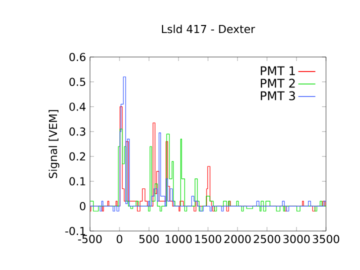 This screenshot has height=270, width=360. I want to click on y-tick-label: 0.3, so click(77, 131).